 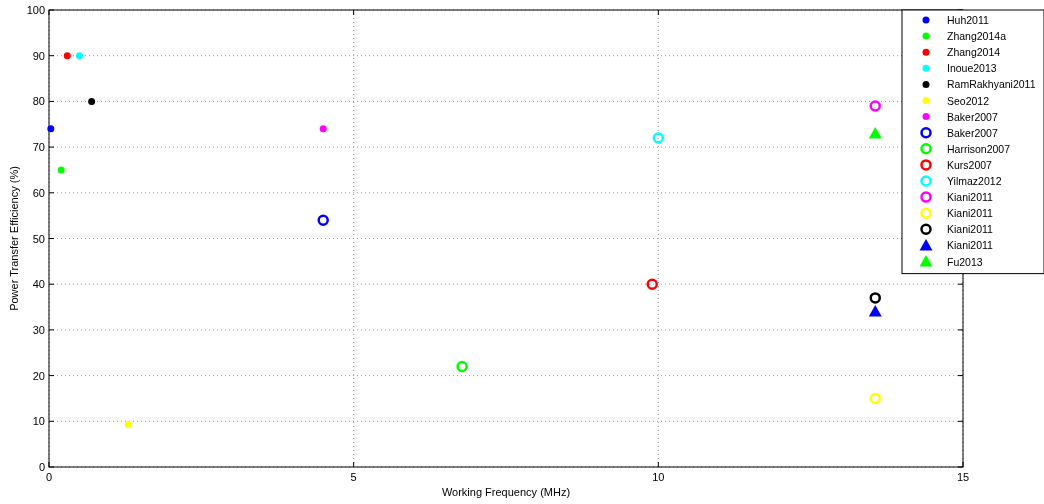 What do you see at coordinates (38, 421) in the screenshot?
I see `y-tick-label: 10` at bounding box center [38, 421].